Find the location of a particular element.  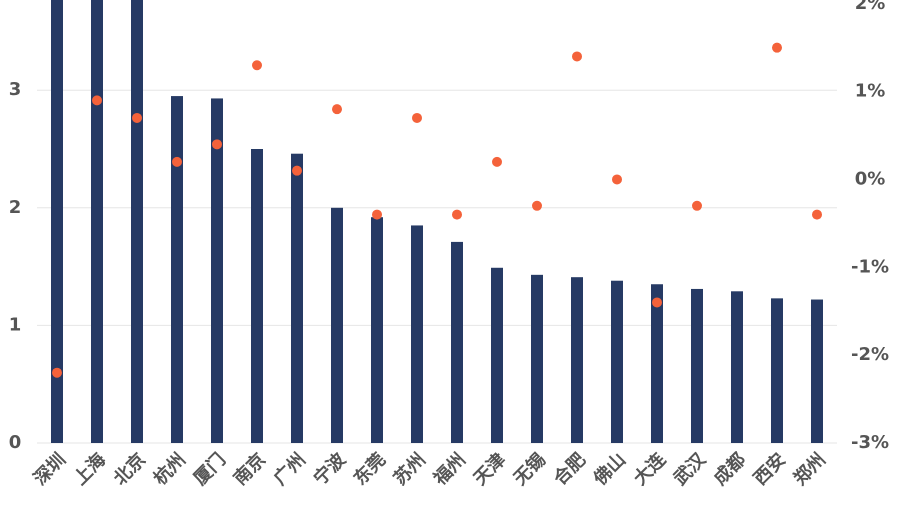

x-tick-label: 郑州 is located at coordinates (809, 469).